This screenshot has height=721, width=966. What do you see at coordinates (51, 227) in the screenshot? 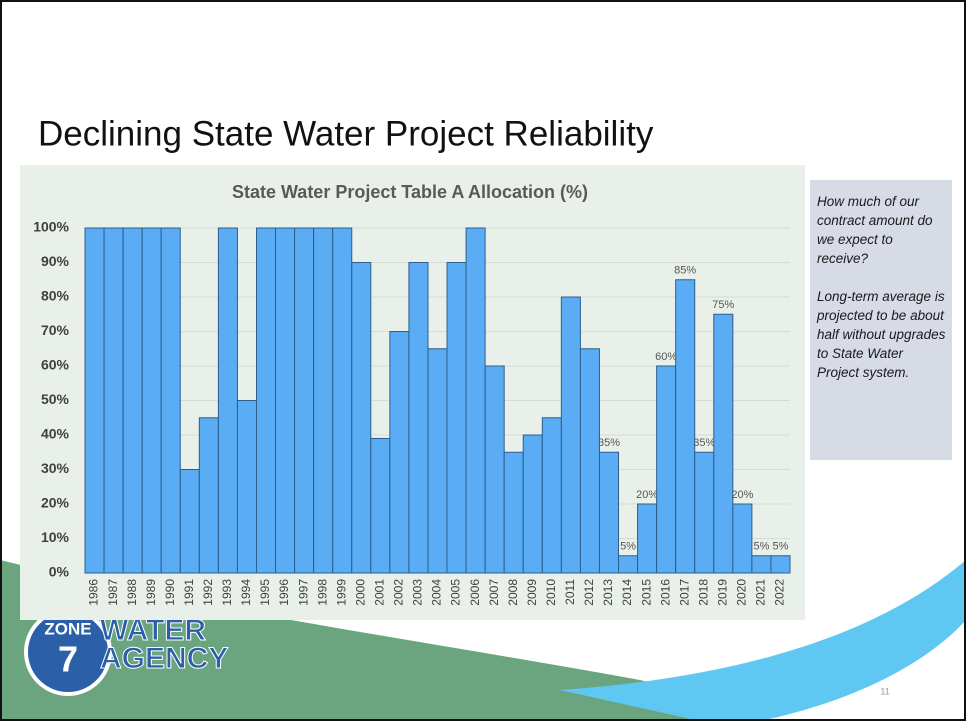
I see `y-tick-label: 100%` at bounding box center [51, 227].